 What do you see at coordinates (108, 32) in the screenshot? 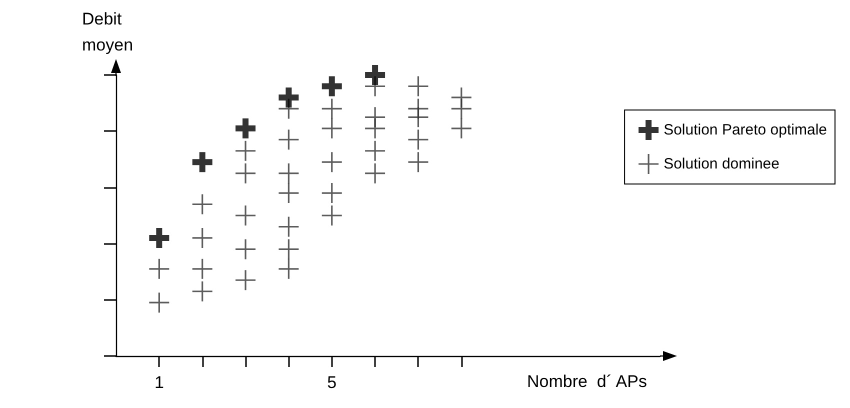
I see `y-axis-title: Debit moyen` at bounding box center [108, 32].